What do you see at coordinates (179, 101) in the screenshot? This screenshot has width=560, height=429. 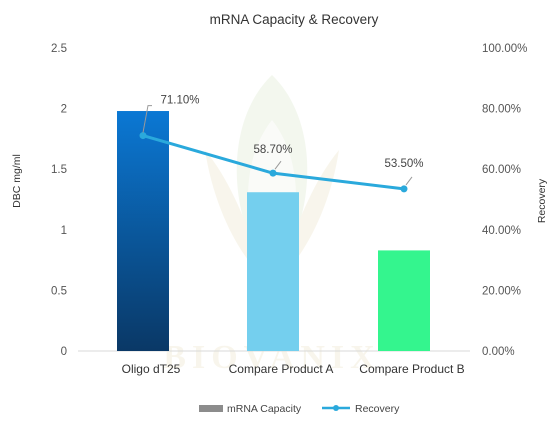 I see `recovery-data-label: 71.10%` at bounding box center [179, 101].